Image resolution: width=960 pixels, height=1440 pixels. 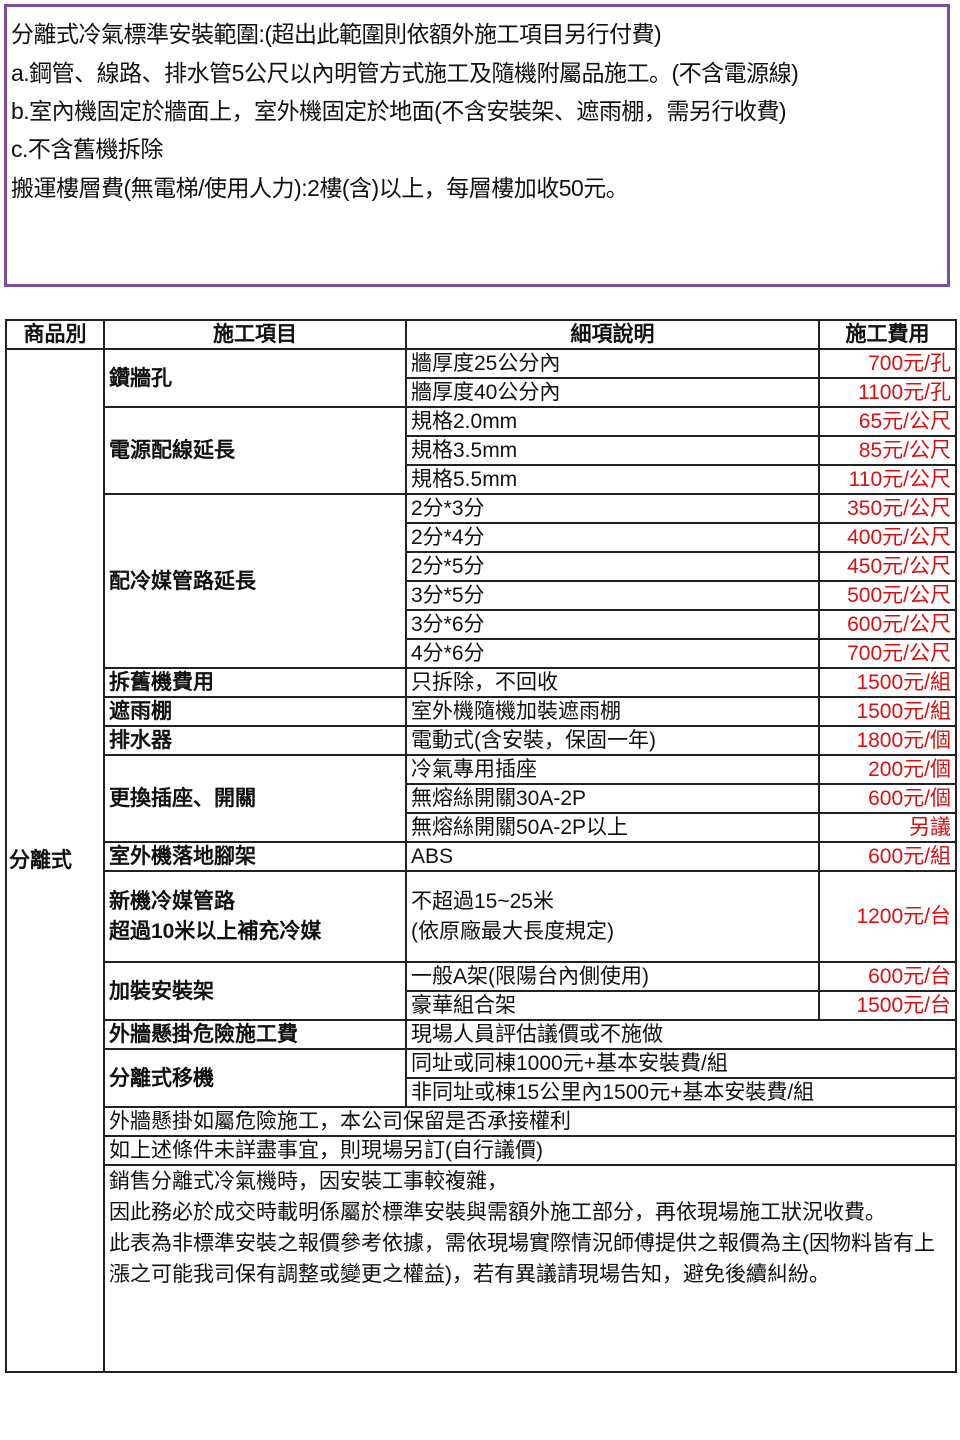 I want to click on detail-cell: ABS, so click(x=612, y=856).